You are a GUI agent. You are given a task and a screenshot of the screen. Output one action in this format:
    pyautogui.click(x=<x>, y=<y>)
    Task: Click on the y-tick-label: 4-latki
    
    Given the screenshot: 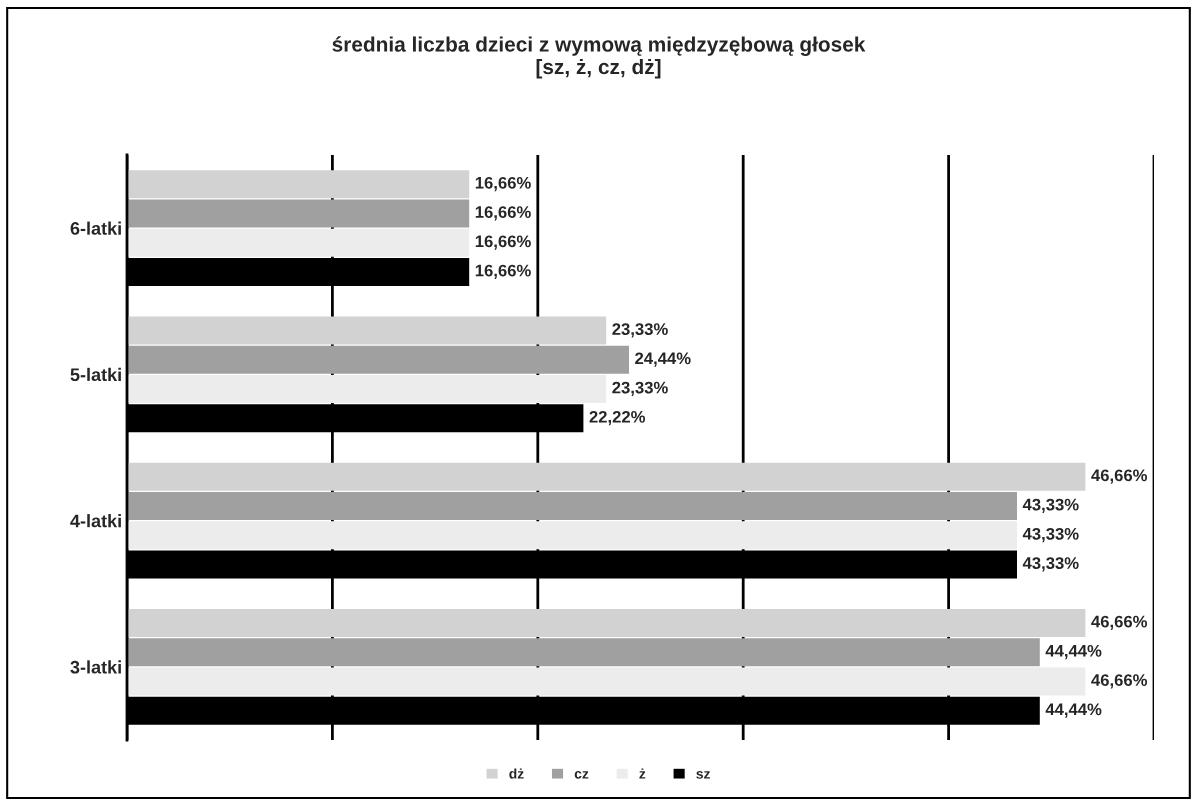 What is the action you would take?
    pyautogui.click(x=95, y=521)
    